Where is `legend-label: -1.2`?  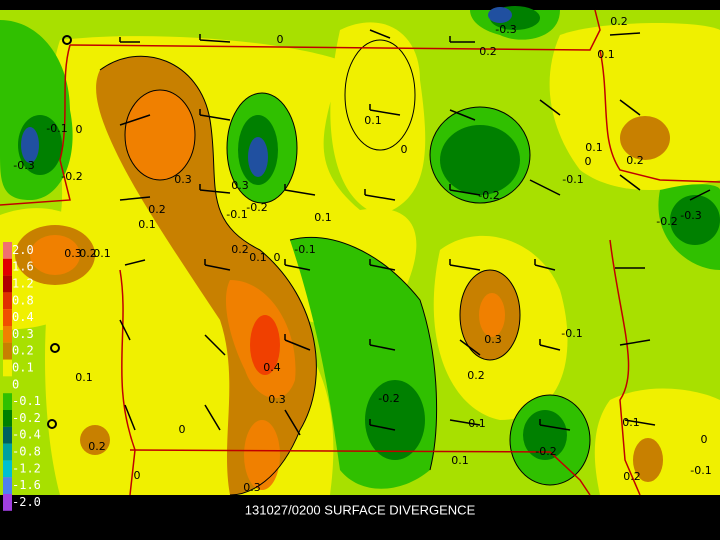
legend-label: -1.2 is located at coordinates (26, 468).